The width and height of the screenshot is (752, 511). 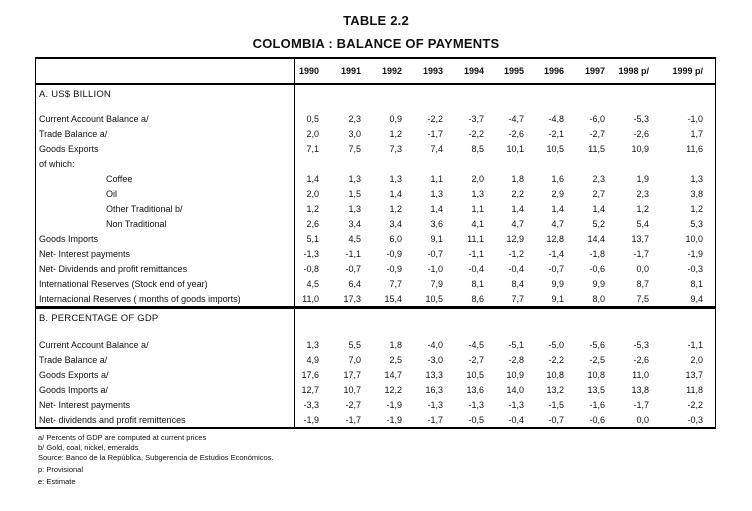 What do you see at coordinates (375, 163) in the screenshot?
I see `table-row: of which:` at bounding box center [375, 163].